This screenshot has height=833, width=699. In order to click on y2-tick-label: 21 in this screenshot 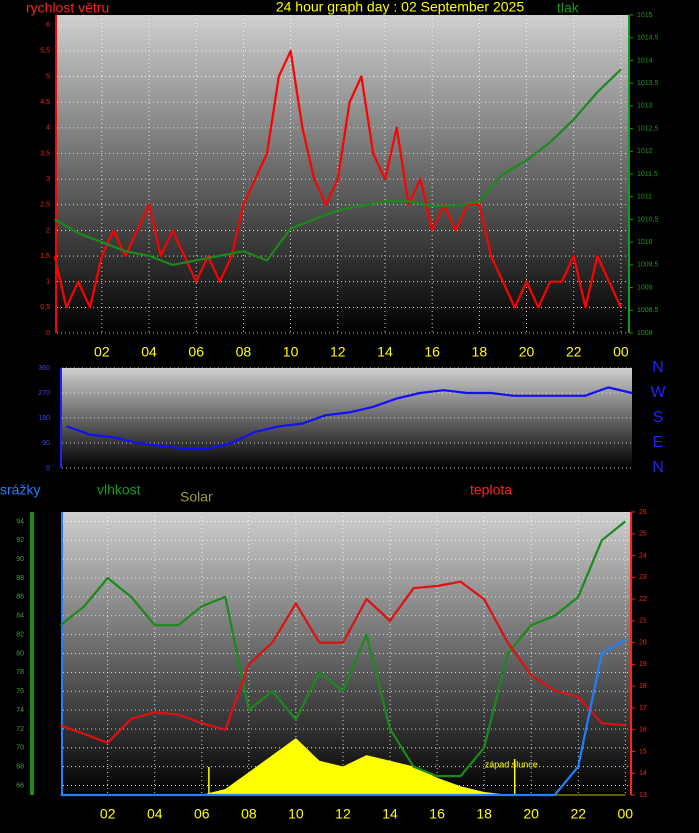, I will do `click(643, 621)`.